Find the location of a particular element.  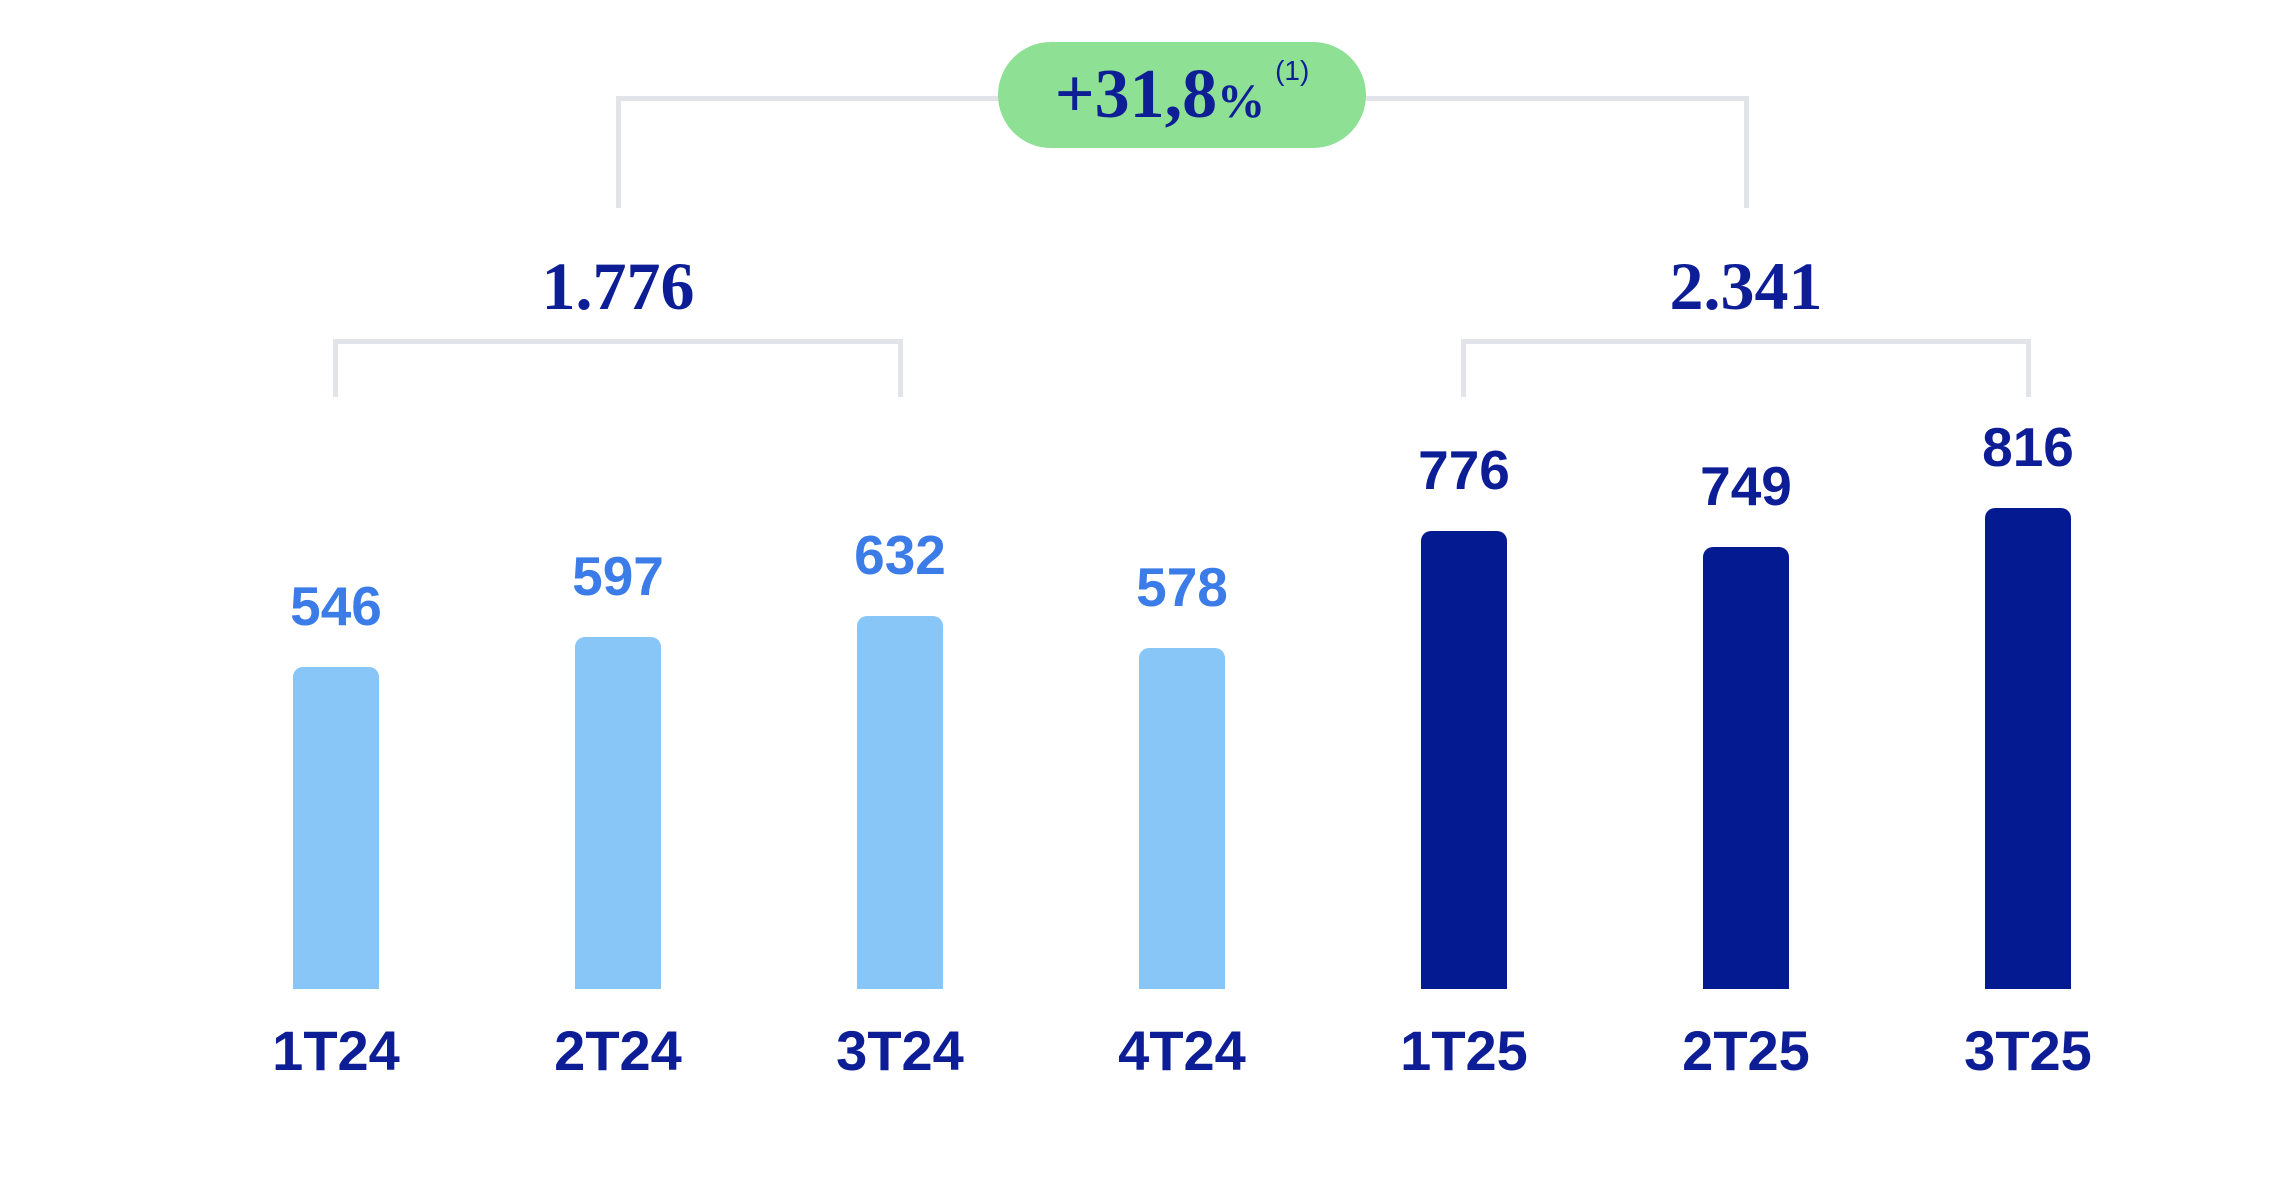

bar-2t25 is located at coordinates (1746, 768).